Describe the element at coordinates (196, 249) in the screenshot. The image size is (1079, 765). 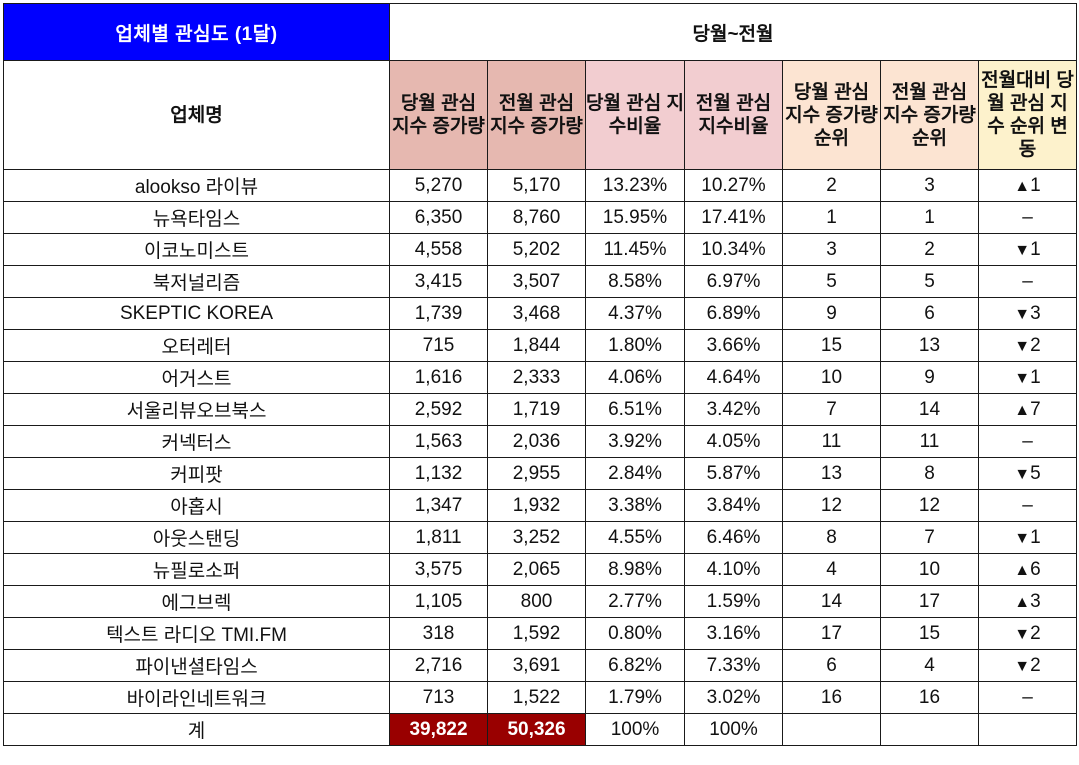
I see `company-name-cell: 이코노미스트` at that location.